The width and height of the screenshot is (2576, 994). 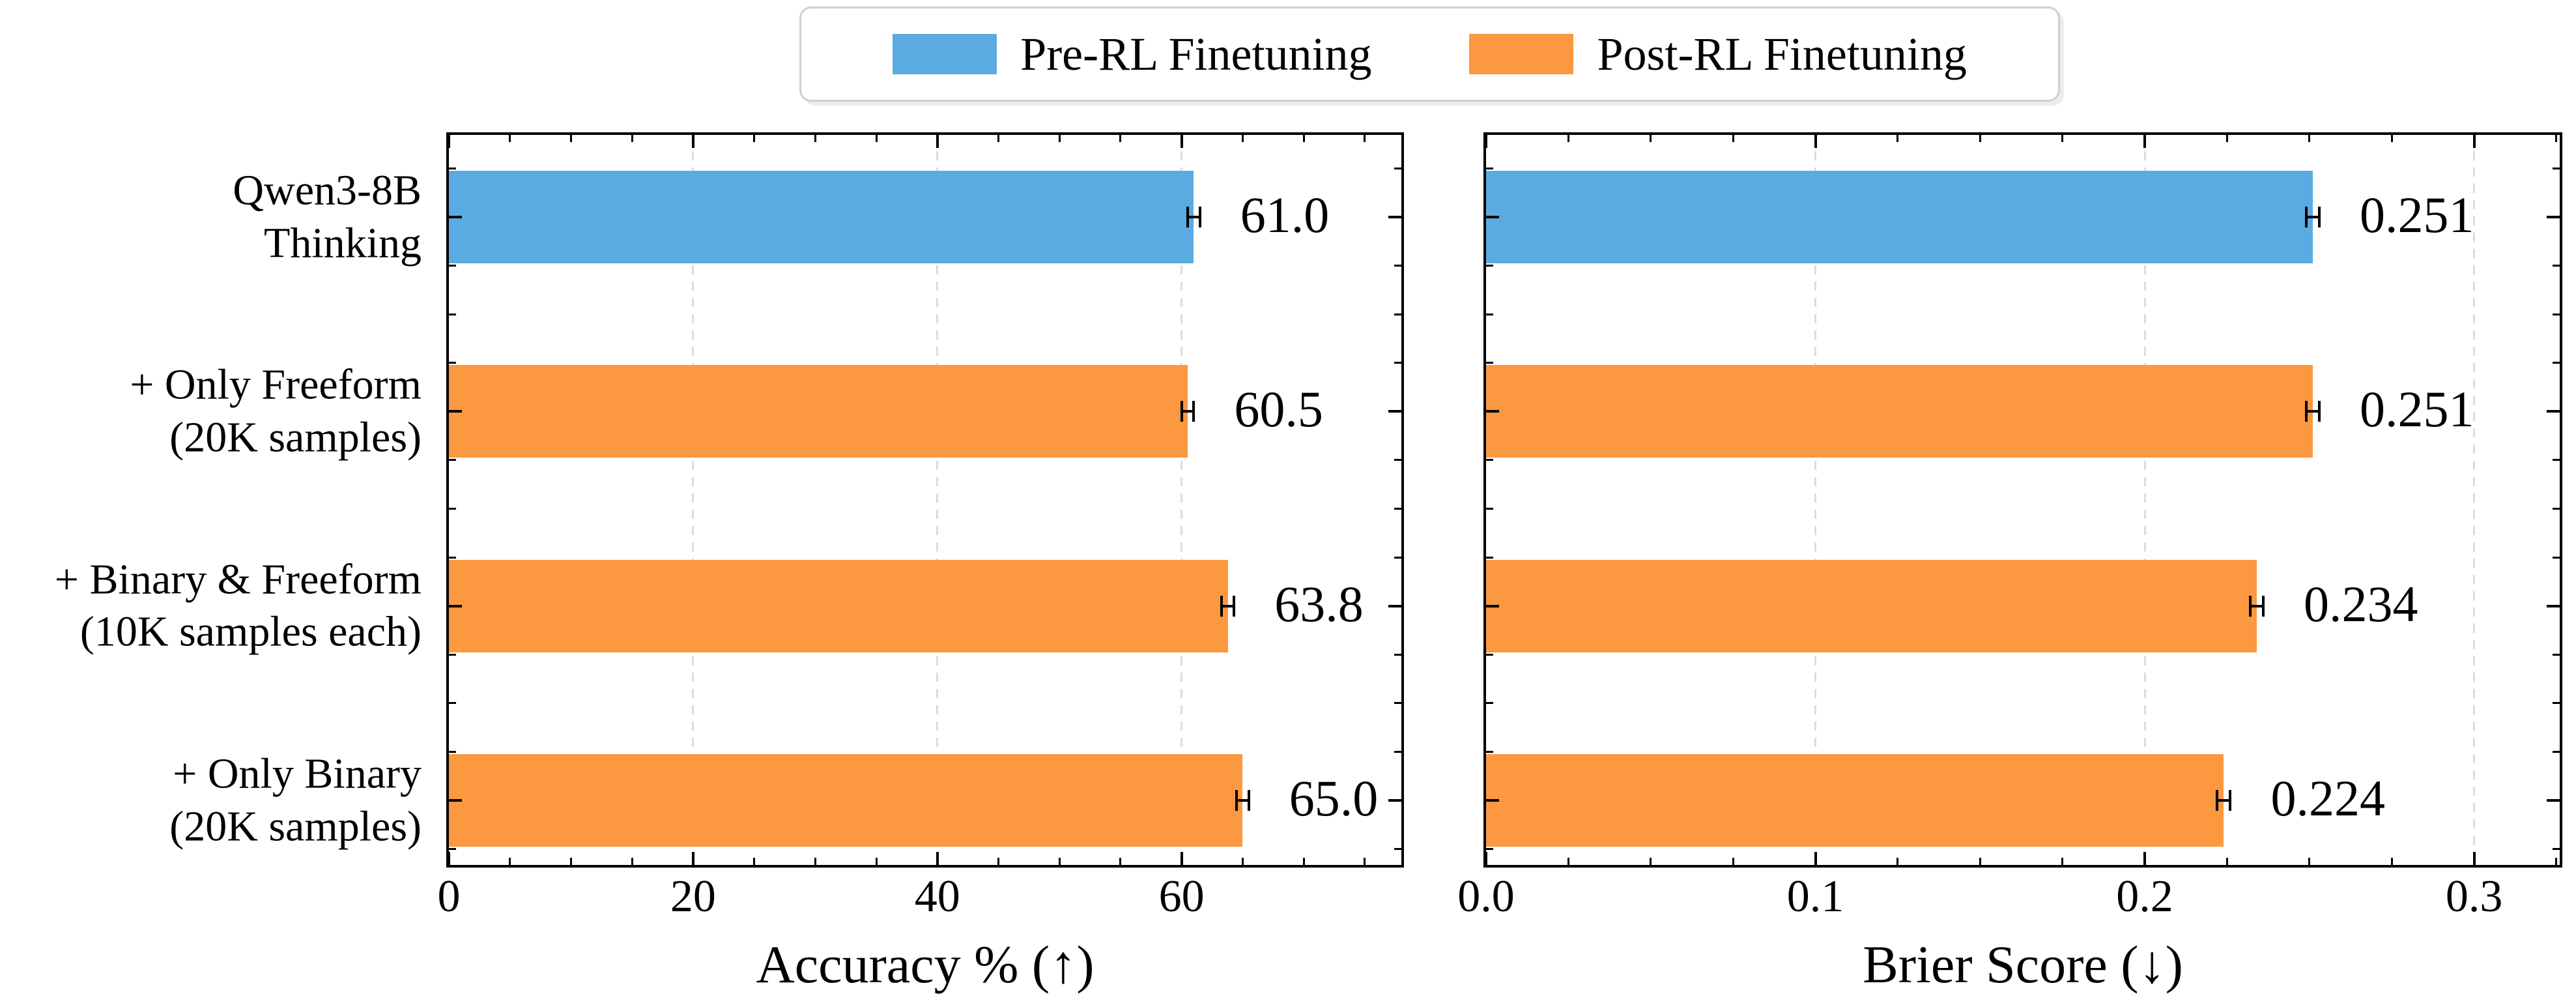 What do you see at coordinates (1718, 54) in the screenshot?
I see `legend-item-post-rl: Post-RL Finetuning` at bounding box center [1718, 54].